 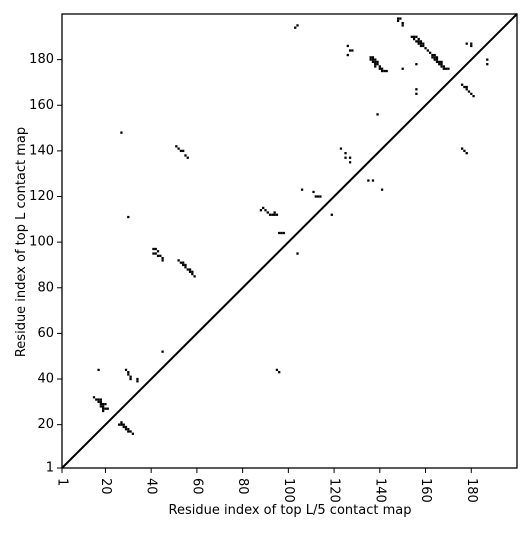 I want to click on x-axis-ticks: 1 20 40 60 80 100 120 140 160 180, so click(x=267, y=485).